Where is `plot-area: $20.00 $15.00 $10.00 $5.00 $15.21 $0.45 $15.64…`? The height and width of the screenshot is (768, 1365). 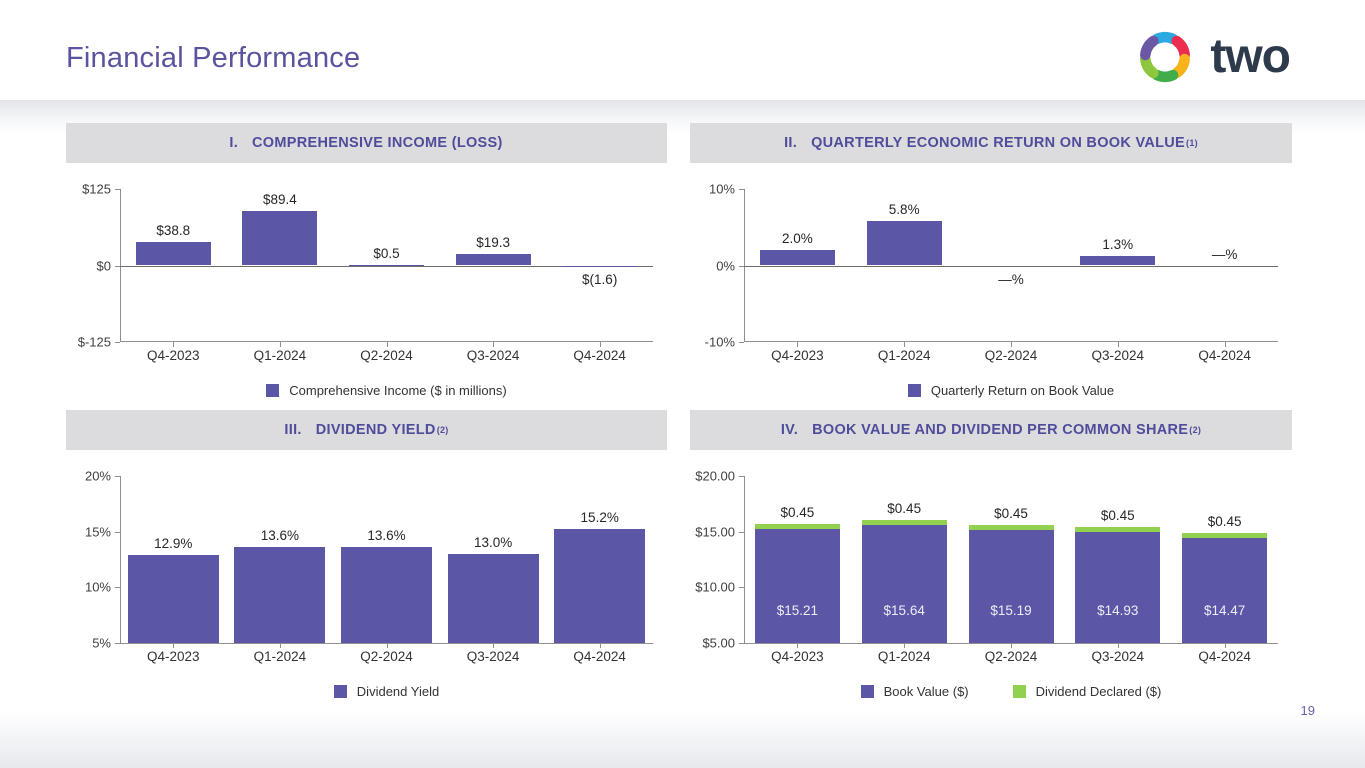
plot-area: $20.00 $15.00 $10.00 $5.00 $15.21 $0.45 $15.64… is located at coordinates (986, 560).